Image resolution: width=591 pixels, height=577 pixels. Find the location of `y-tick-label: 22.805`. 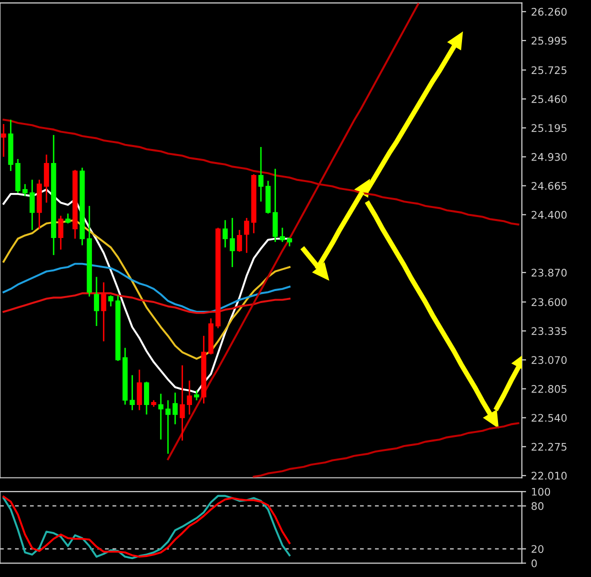

y-tick-label: 22.805 is located at coordinates (549, 389).